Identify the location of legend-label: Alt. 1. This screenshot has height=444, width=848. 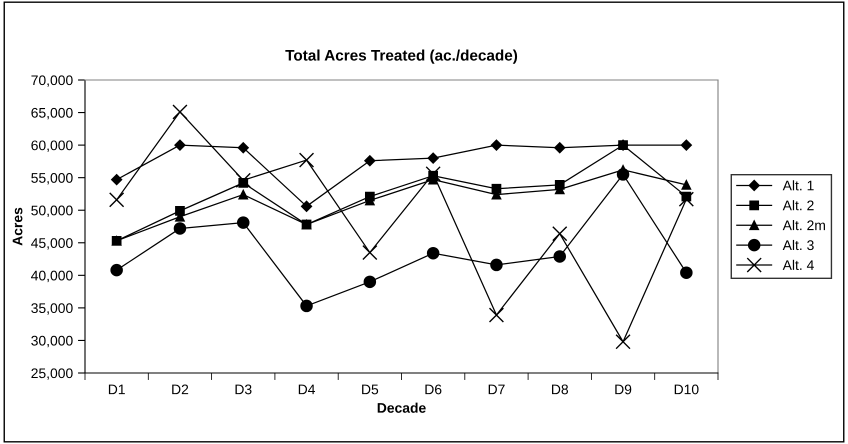
(798, 185).